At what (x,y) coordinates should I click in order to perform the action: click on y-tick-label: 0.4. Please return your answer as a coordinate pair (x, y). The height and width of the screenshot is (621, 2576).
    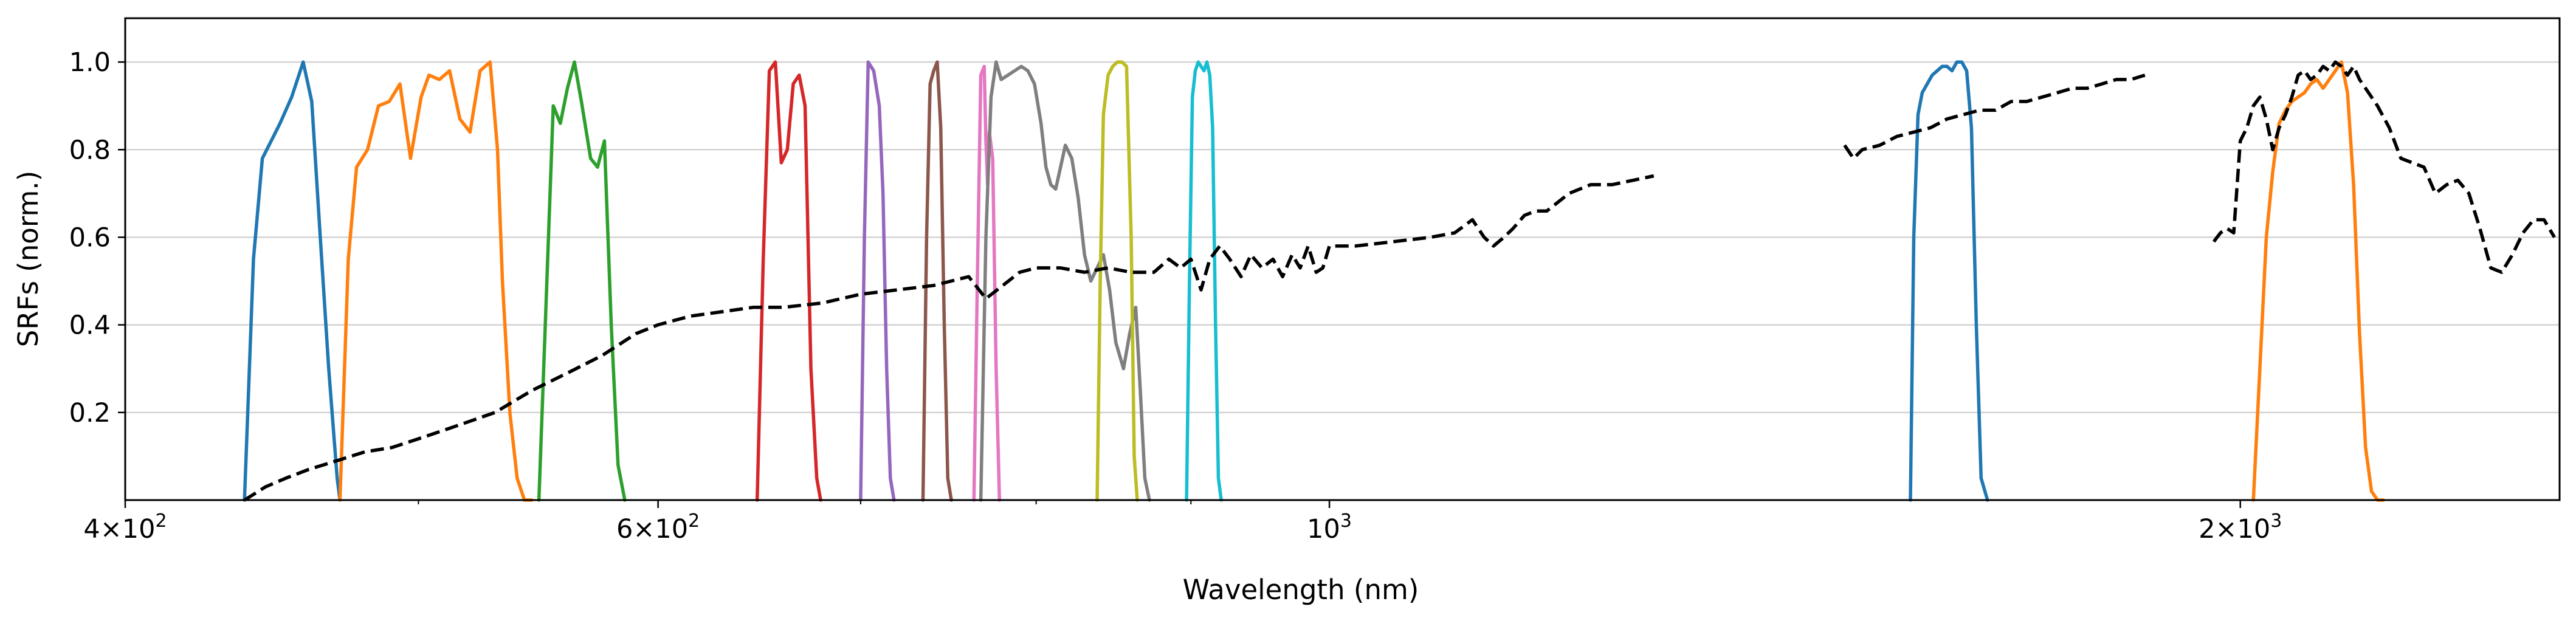
    Looking at the image, I should click on (90, 326).